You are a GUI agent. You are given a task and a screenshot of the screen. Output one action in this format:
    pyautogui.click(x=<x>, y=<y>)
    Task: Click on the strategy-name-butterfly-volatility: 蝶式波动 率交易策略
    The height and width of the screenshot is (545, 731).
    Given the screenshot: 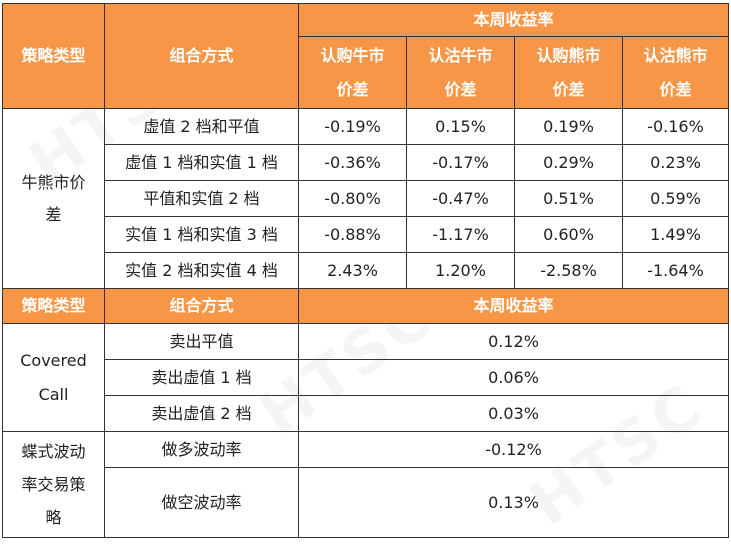 What is the action you would take?
    pyautogui.click(x=53, y=484)
    